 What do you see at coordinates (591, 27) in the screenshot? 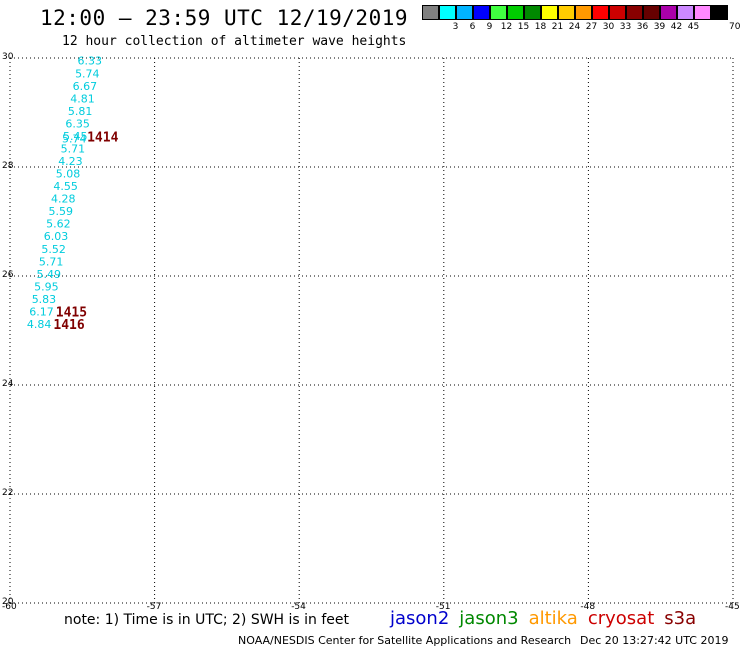
I see `legend-swatch-label: 27` at bounding box center [591, 27].